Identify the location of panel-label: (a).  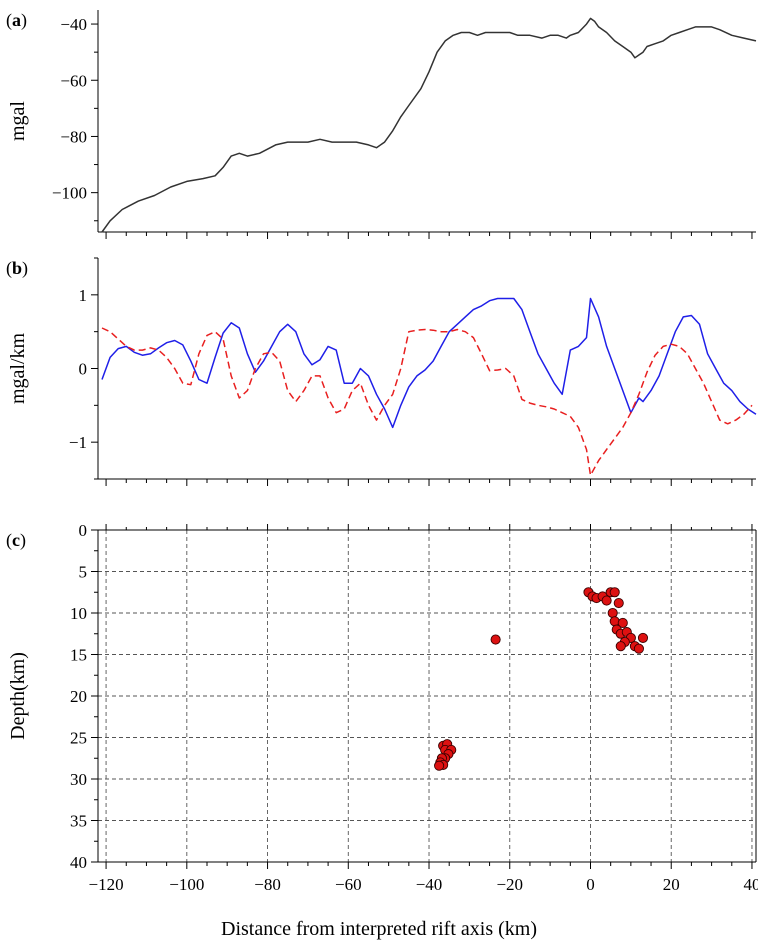
(16, 20).